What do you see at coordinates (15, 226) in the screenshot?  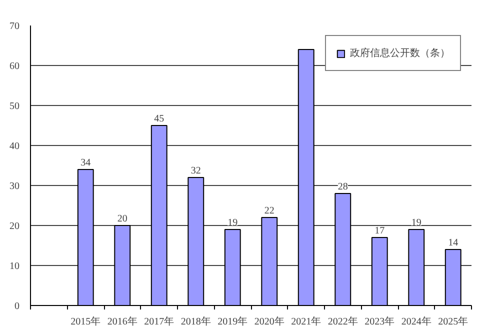 I see `y-tick-label: 20` at bounding box center [15, 226].